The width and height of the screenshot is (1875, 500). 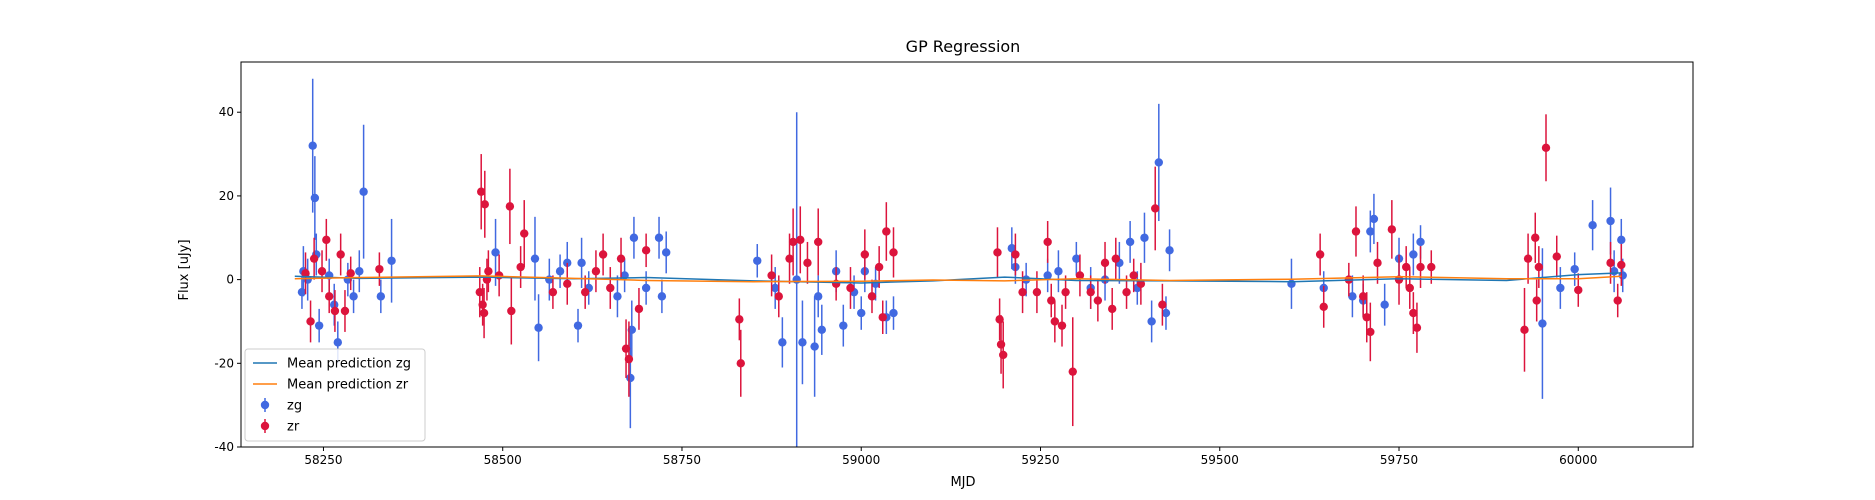 I want to click on x-tick-label: 59000, so click(x=861, y=460).